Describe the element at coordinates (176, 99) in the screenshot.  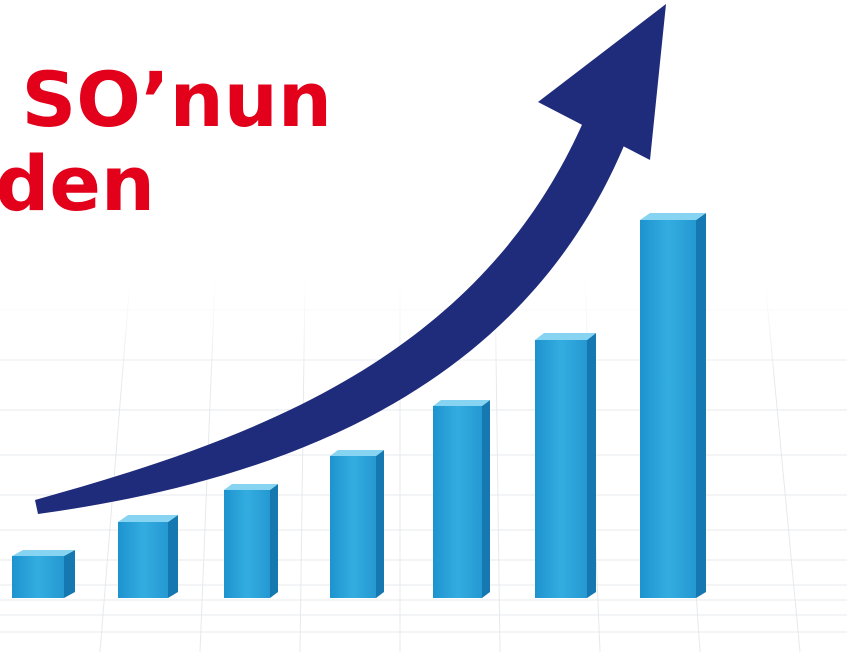
I see `headline-line: SO’nun` at that location.